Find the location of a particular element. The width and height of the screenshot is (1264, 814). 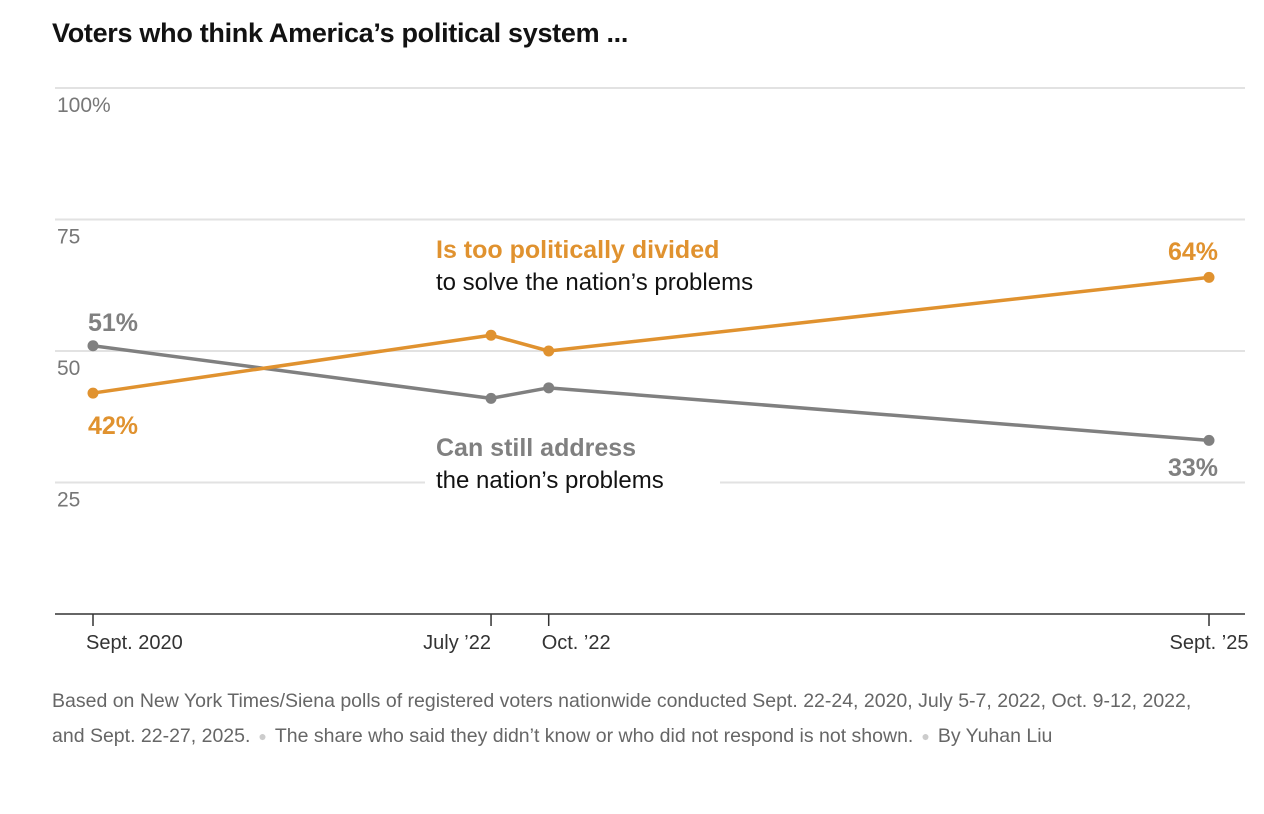

annotation-background is located at coordinates (572, 475).